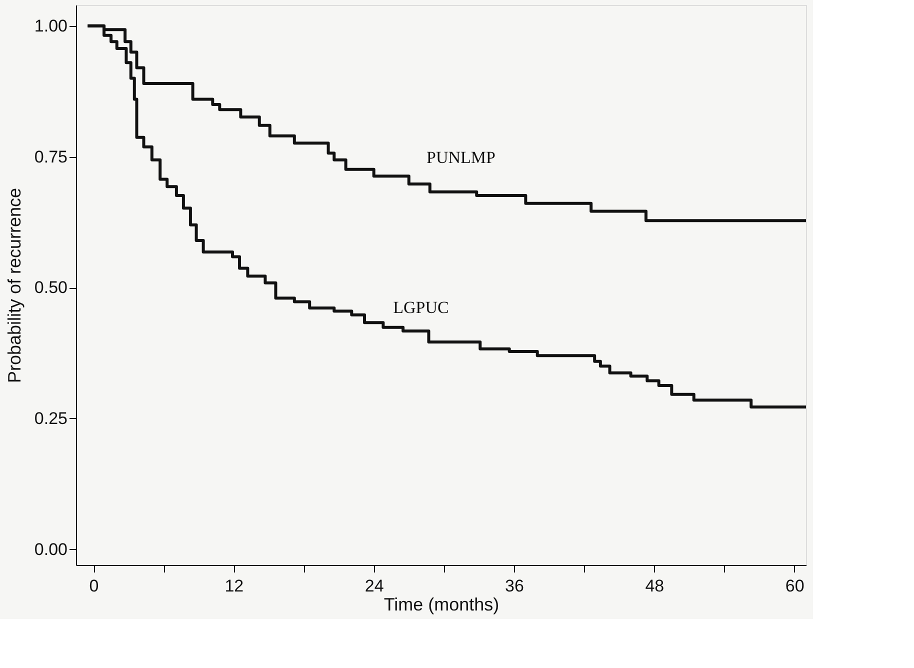 The width and height of the screenshot is (914, 668). I want to click on y-tick-label: 0.75, so click(51, 156).